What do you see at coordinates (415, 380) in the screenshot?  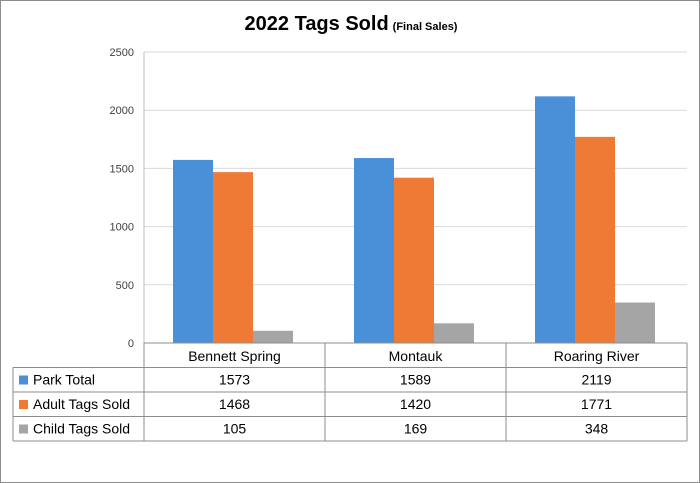 I see `data-value-cell: 1589` at bounding box center [415, 380].